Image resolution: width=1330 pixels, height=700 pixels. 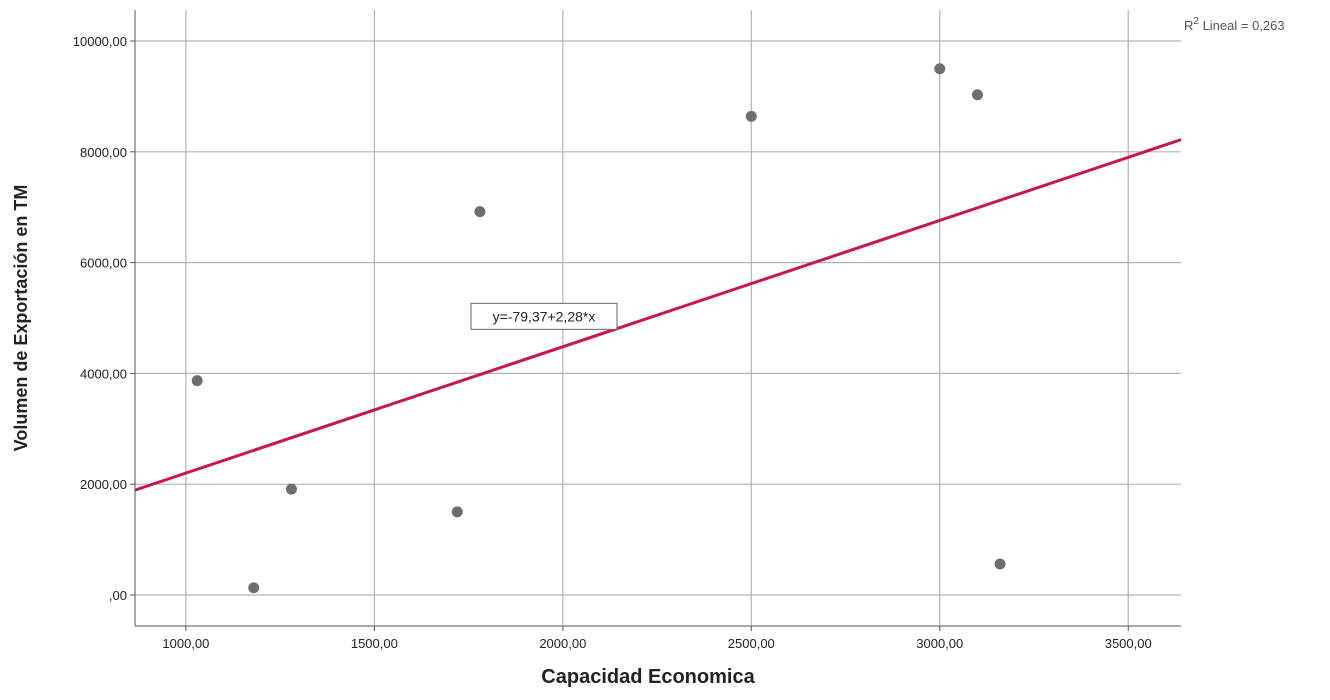 I want to click on r2-label: R2 Lineal = 0,263, so click(x=1234, y=24).